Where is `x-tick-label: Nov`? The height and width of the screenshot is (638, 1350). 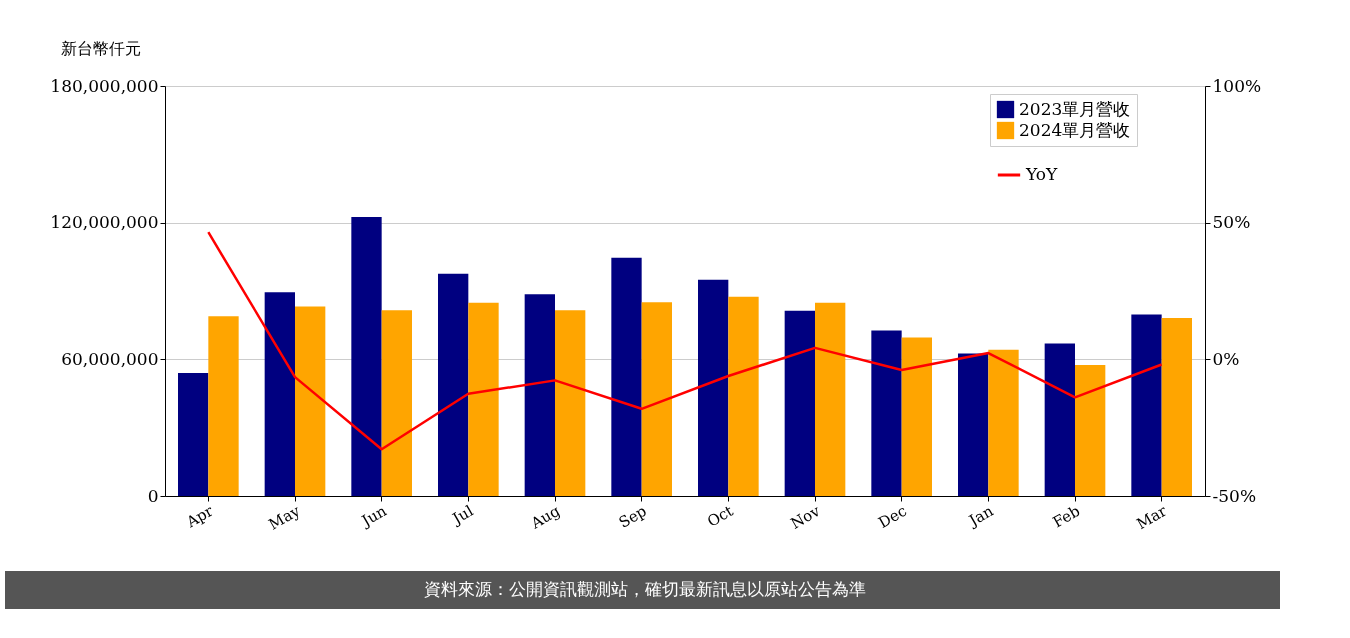
x-tick-label: Nov is located at coordinates (805, 517).